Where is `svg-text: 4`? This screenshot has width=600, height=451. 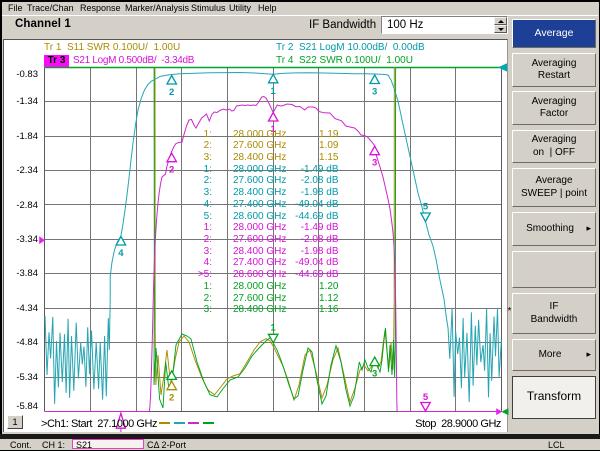 svg-text: 4 is located at coordinates (121, 253).